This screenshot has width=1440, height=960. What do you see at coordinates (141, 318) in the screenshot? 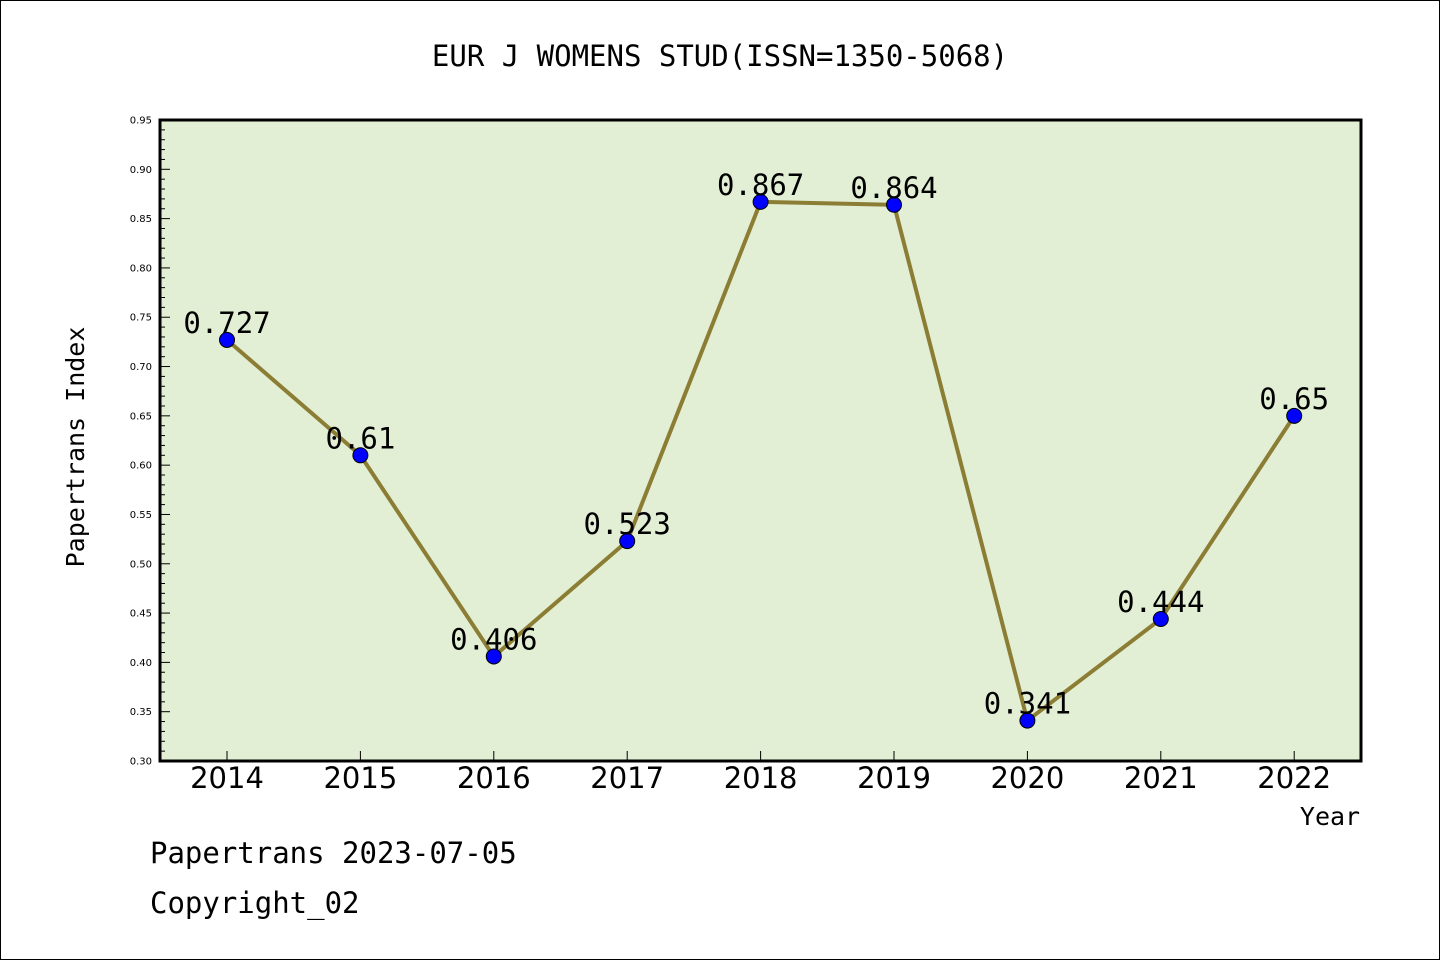
I see `y-tick-label: 0.75` at bounding box center [141, 318].